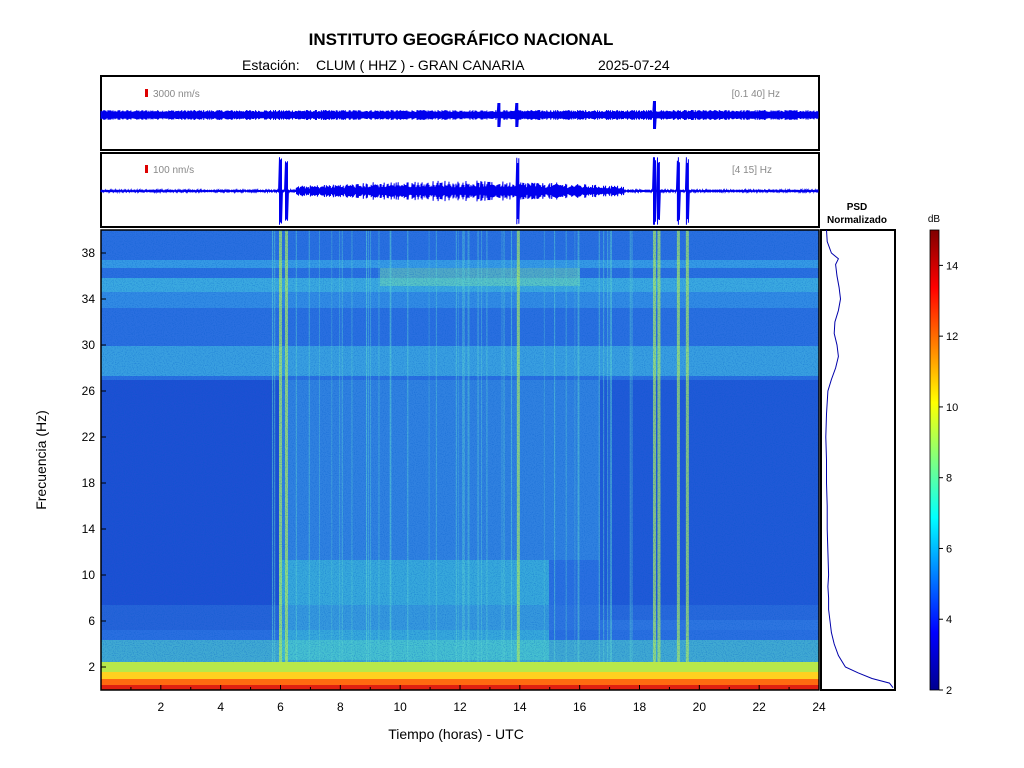 The width and height of the screenshot is (1024, 768). I want to click on y-axis-label: Frecuencia (Hz), so click(41, 460).